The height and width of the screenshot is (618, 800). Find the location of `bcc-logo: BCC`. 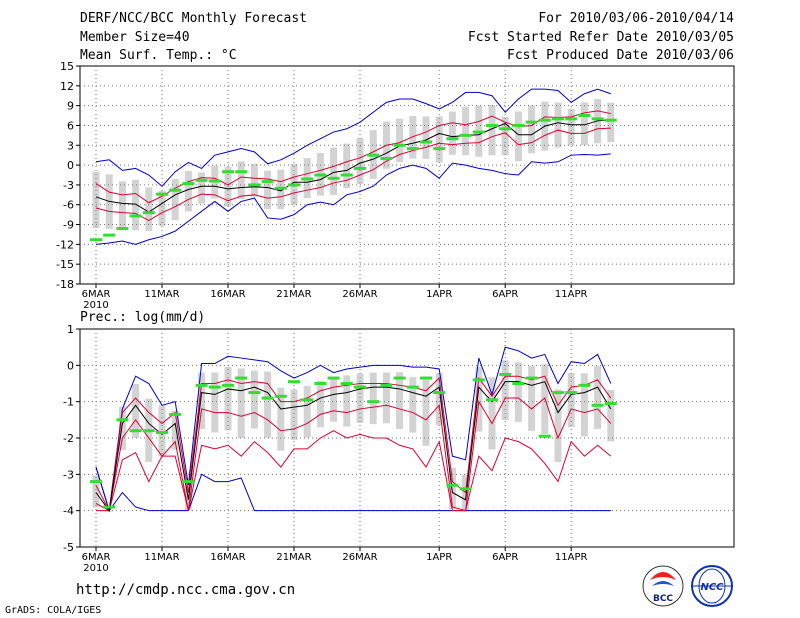

bcc-logo: BCC is located at coordinates (663, 586).